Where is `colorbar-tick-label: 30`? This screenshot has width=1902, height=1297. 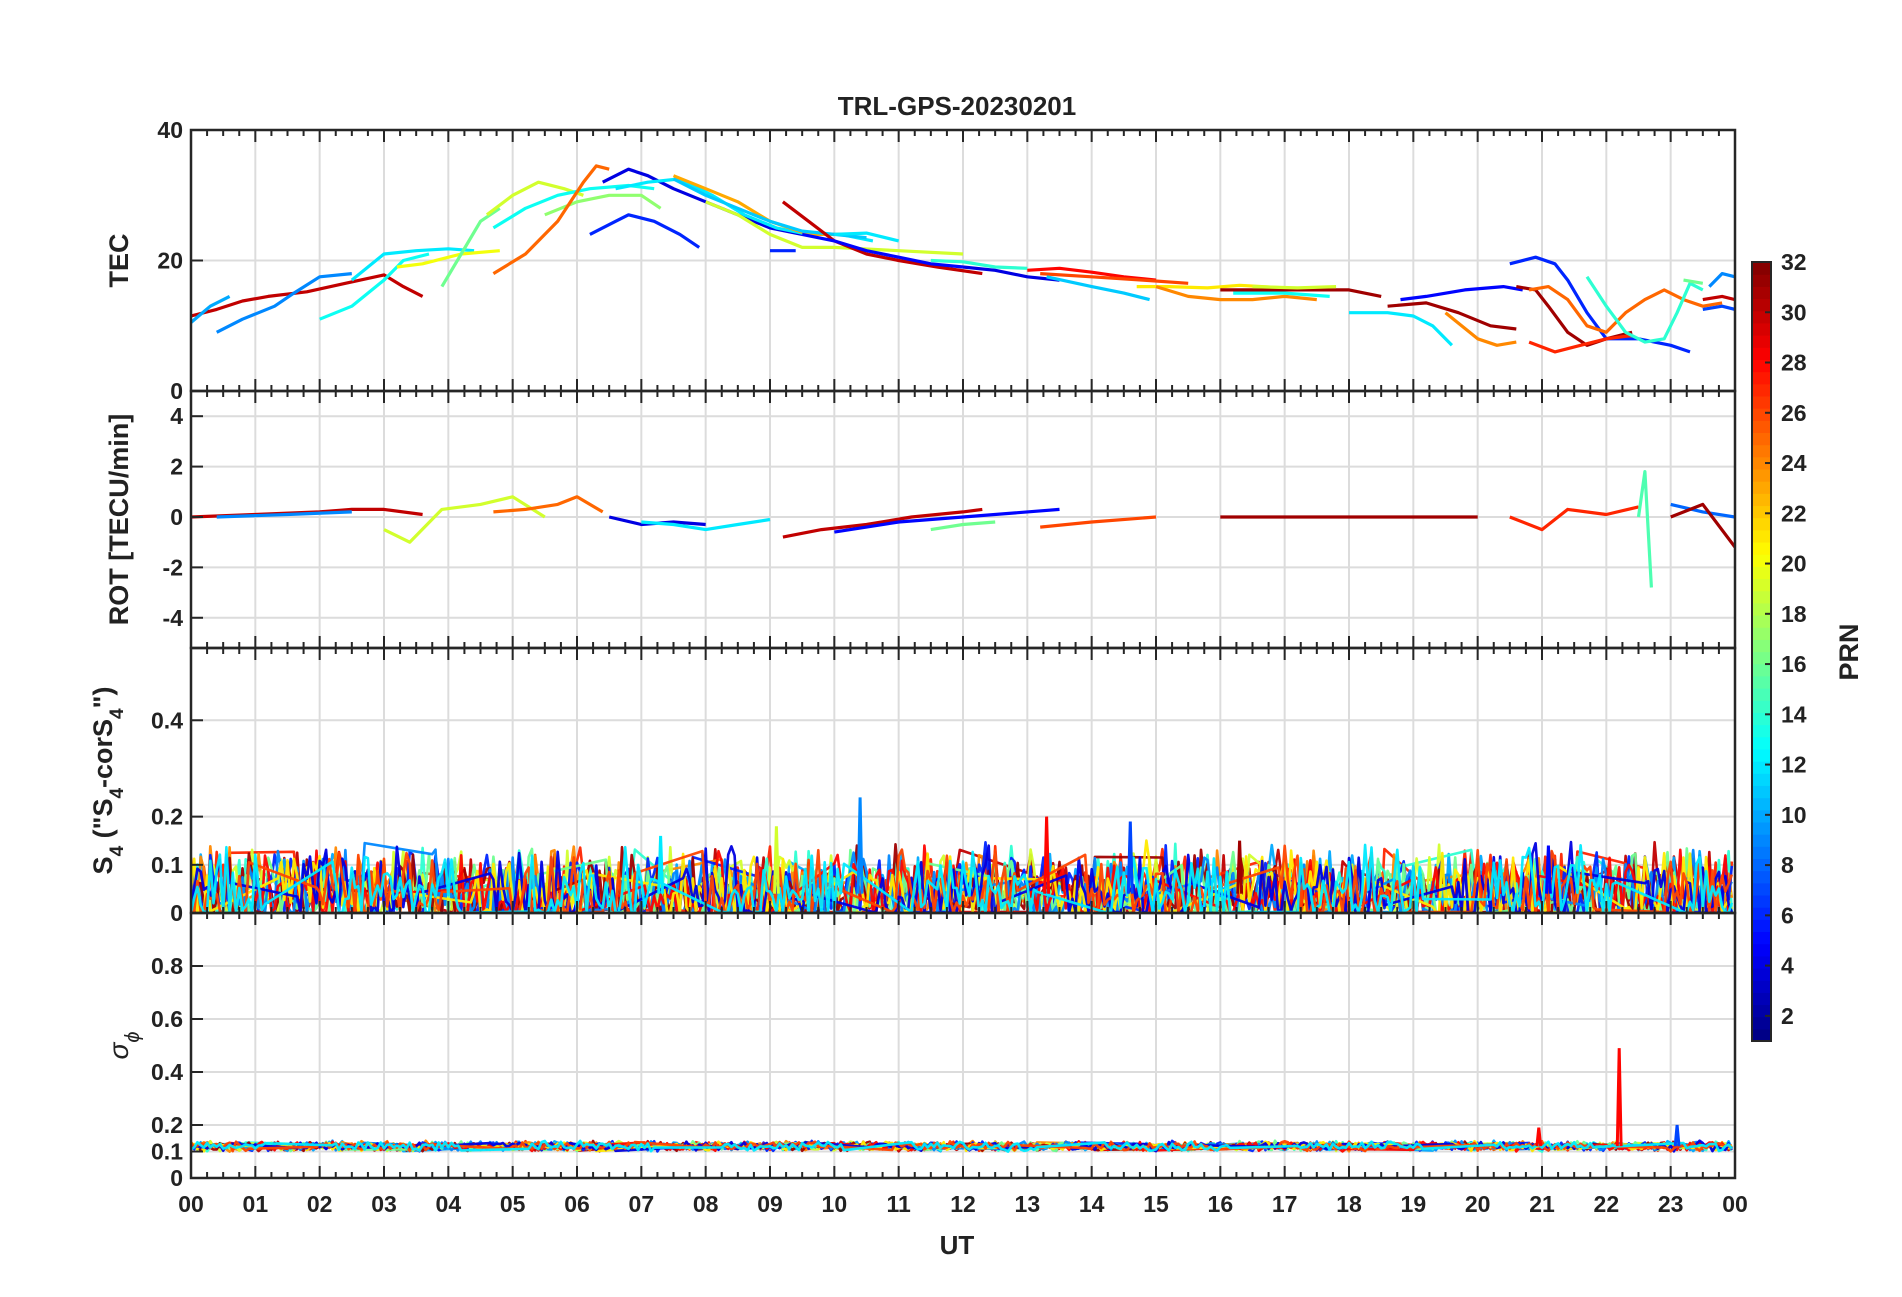
colorbar-tick-label: 30 is located at coordinates (1794, 312).